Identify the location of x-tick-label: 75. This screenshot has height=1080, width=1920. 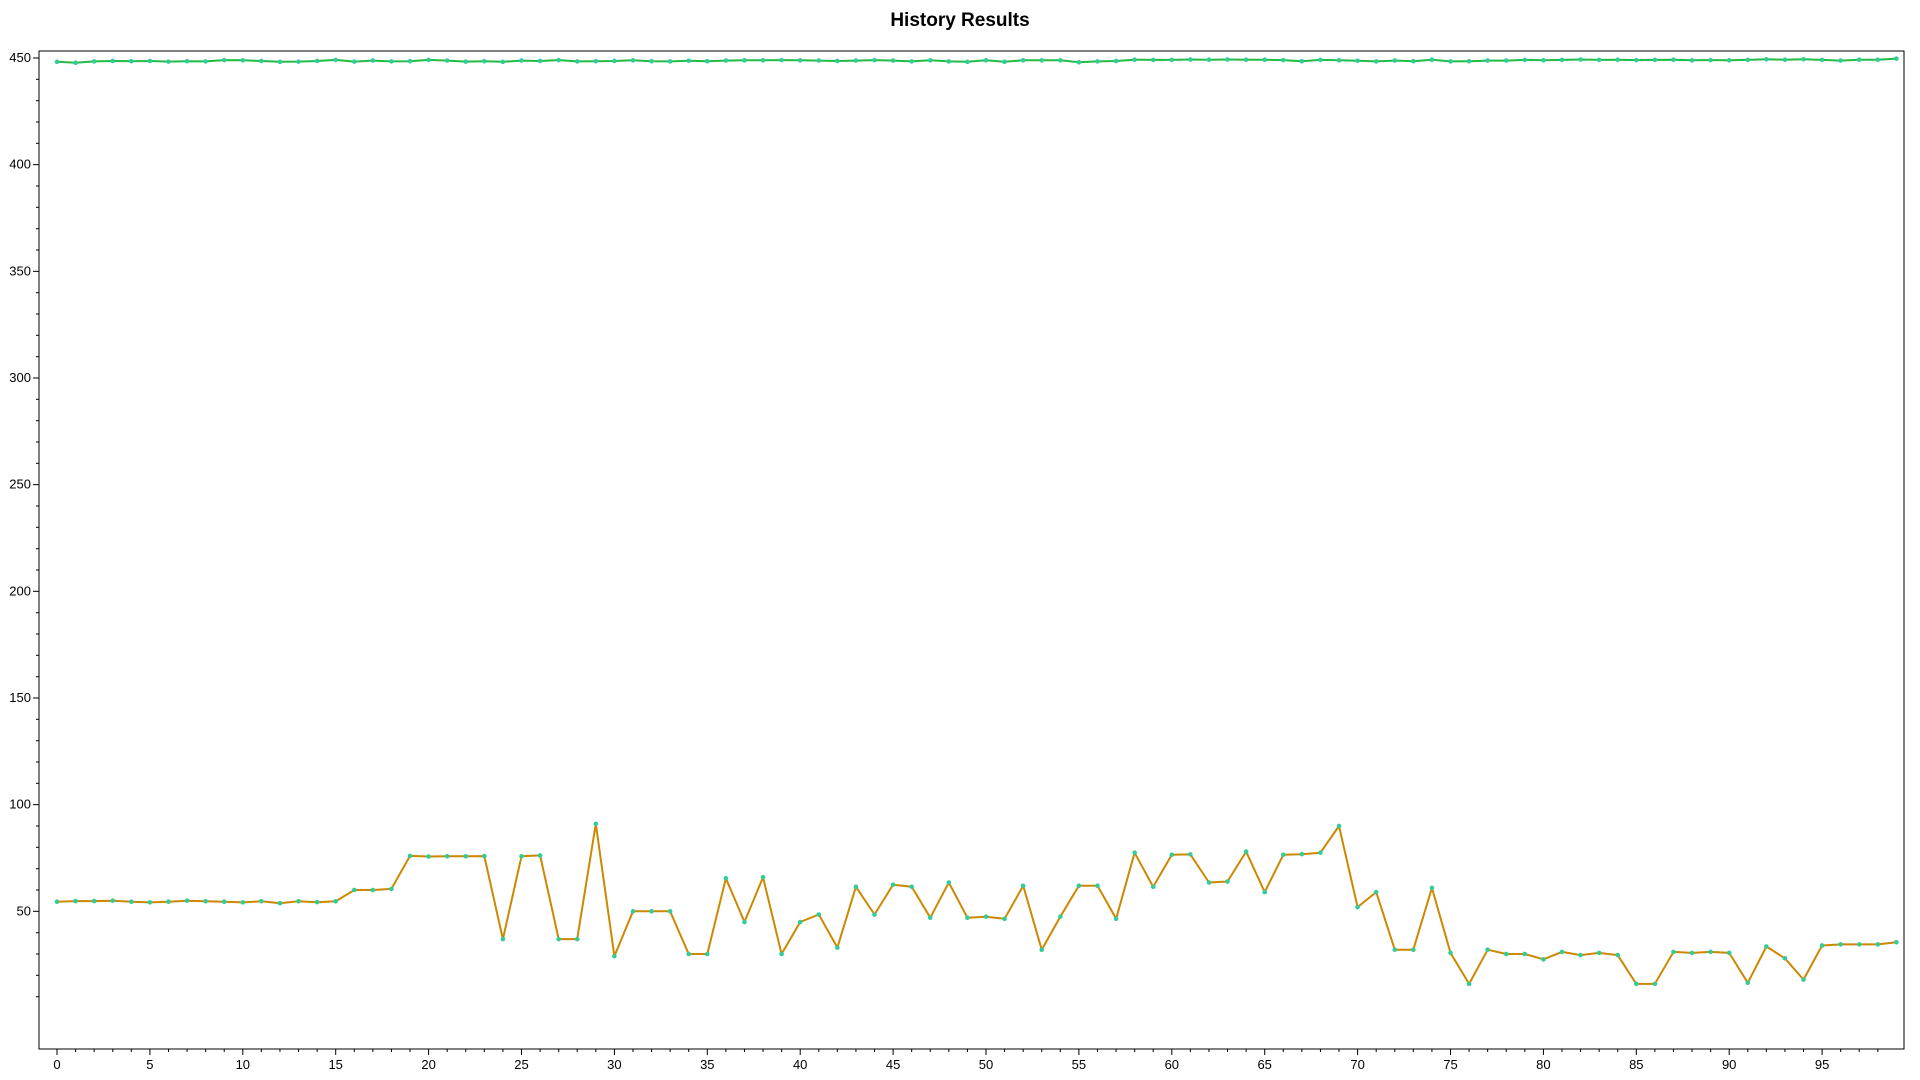
(1450, 1064).